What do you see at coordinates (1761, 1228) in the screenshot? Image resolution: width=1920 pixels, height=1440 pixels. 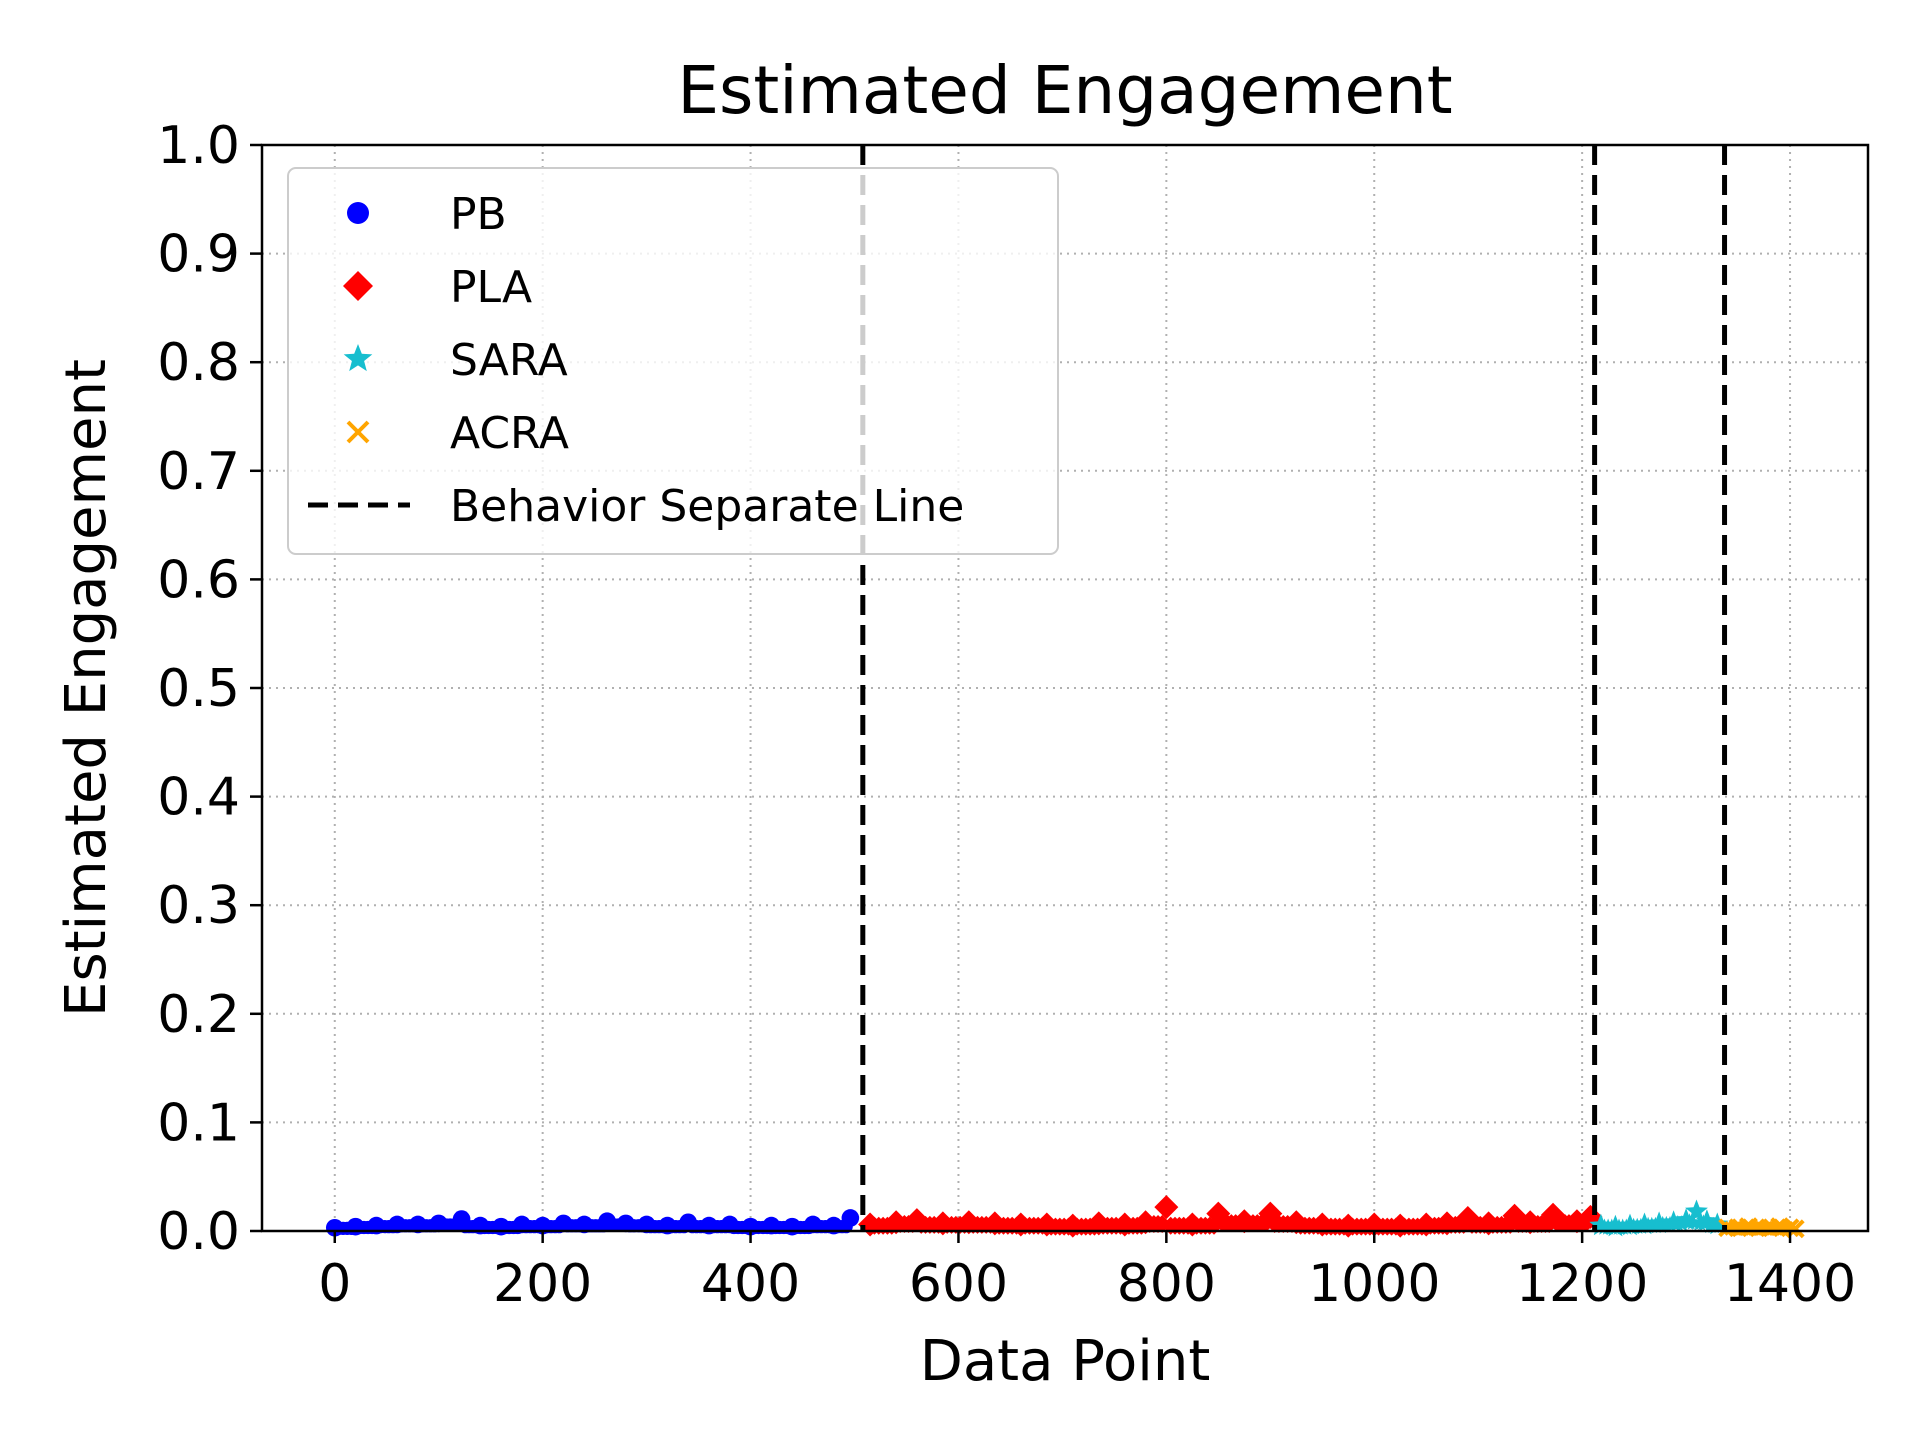 I see `series-acra` at bounding box center [1761, 1228].